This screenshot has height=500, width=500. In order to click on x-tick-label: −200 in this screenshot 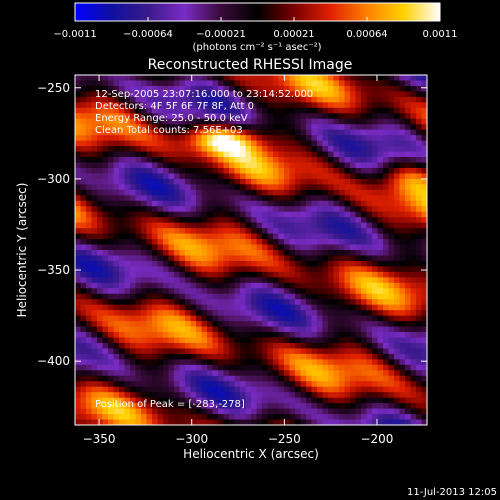, I will do `click(376, 439)`.